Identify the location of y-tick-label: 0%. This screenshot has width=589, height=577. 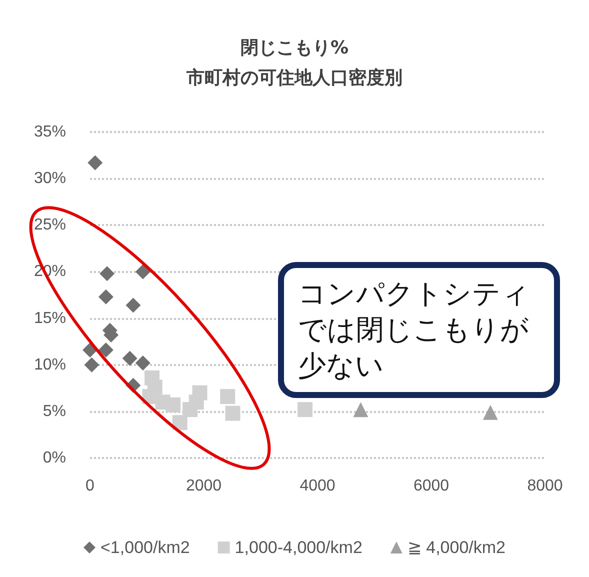
(54, 458).